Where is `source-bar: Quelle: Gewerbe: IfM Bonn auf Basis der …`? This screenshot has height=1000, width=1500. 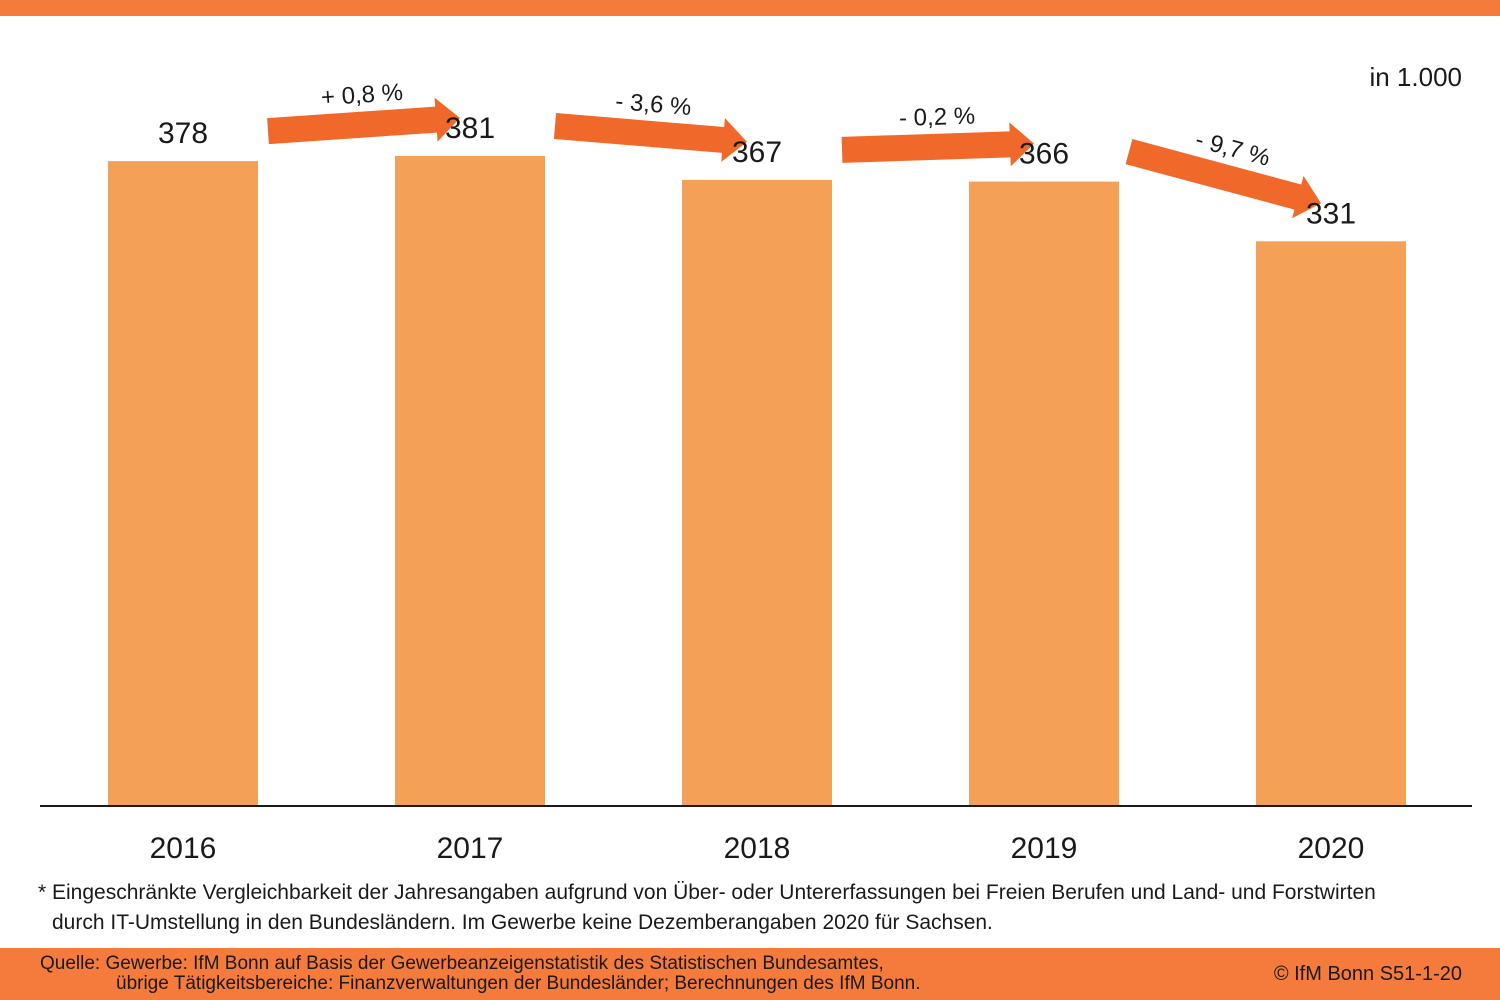 source-bar: Quelle: Gewerbe: IfM Bonn auf Basis der … is located at coordinates (750, 974).